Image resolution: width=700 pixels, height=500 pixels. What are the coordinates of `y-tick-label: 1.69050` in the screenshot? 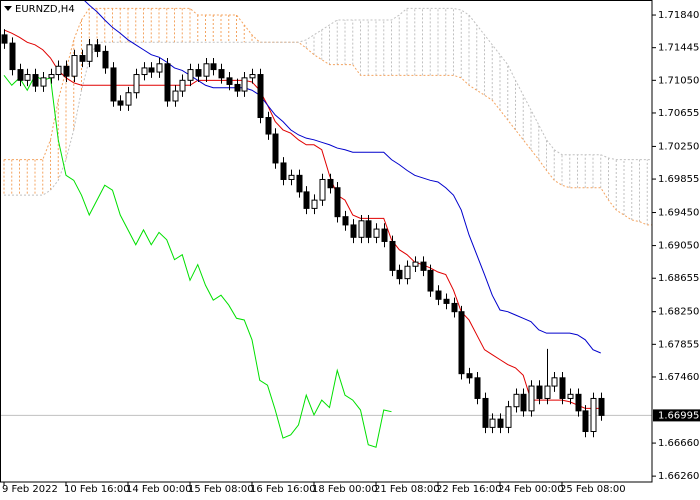 It's located at (678, 246).